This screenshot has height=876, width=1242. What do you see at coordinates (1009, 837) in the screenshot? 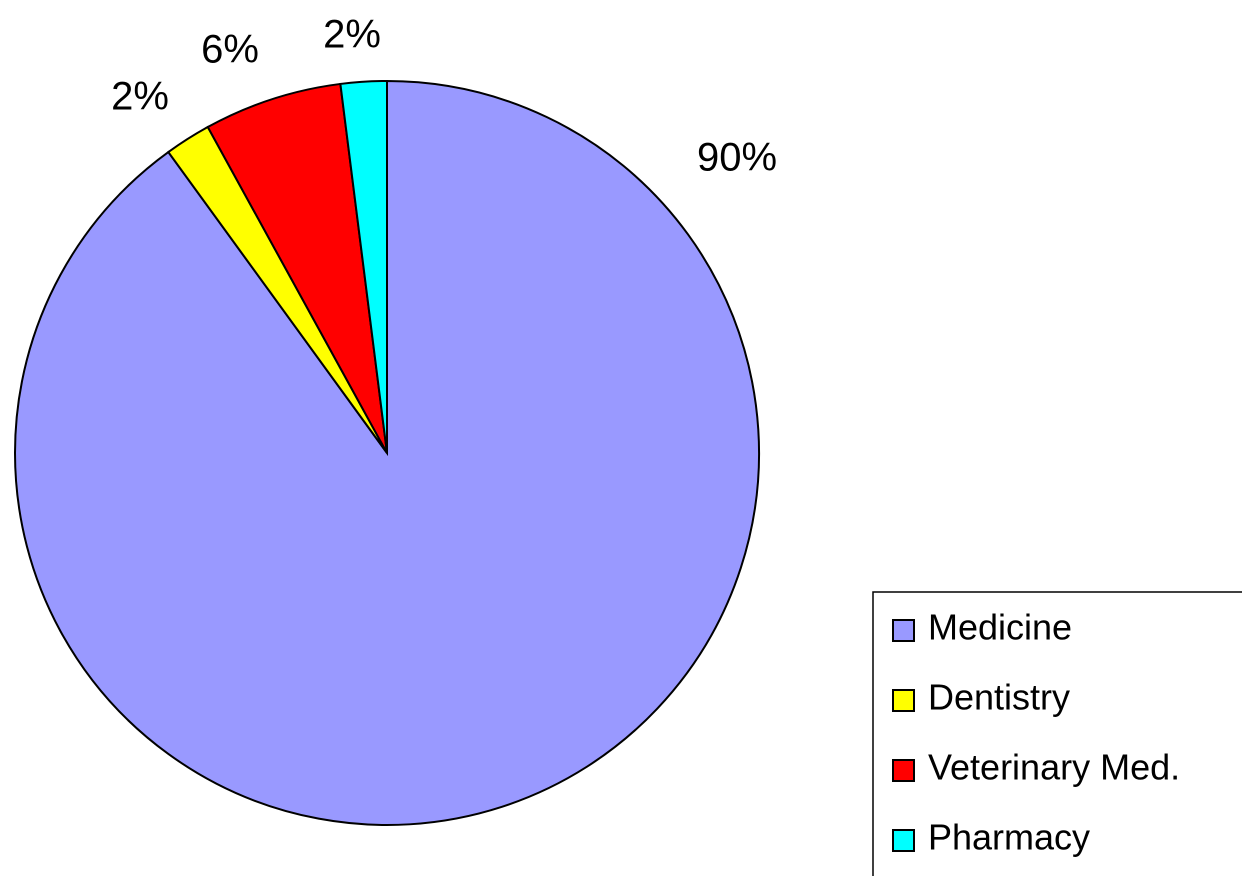
I see `legend-label: Pharmacy` at bounding box center [1009, 837].